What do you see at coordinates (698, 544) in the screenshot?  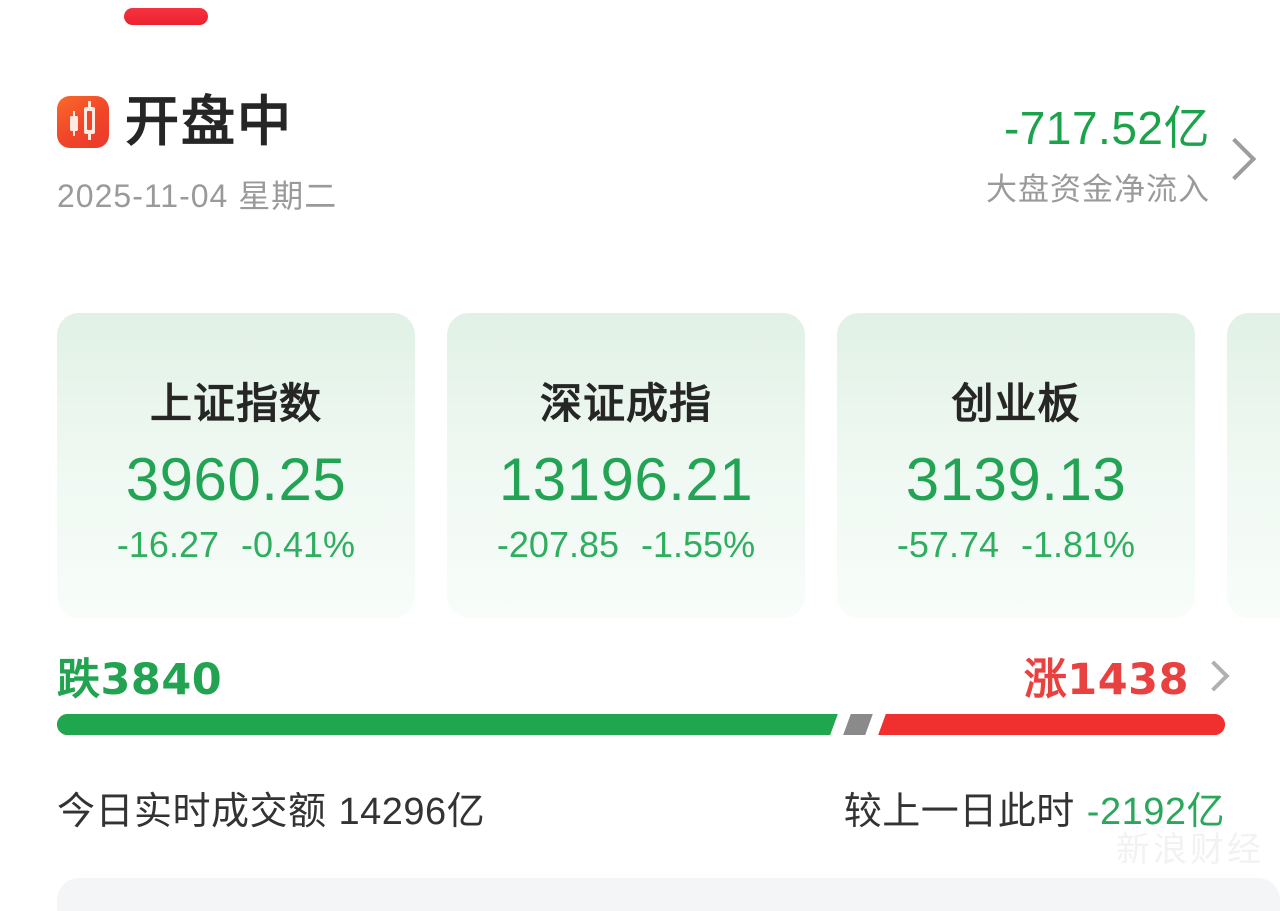 I see `index-change-pct: -1.55%` at bounding box center [698, 544].